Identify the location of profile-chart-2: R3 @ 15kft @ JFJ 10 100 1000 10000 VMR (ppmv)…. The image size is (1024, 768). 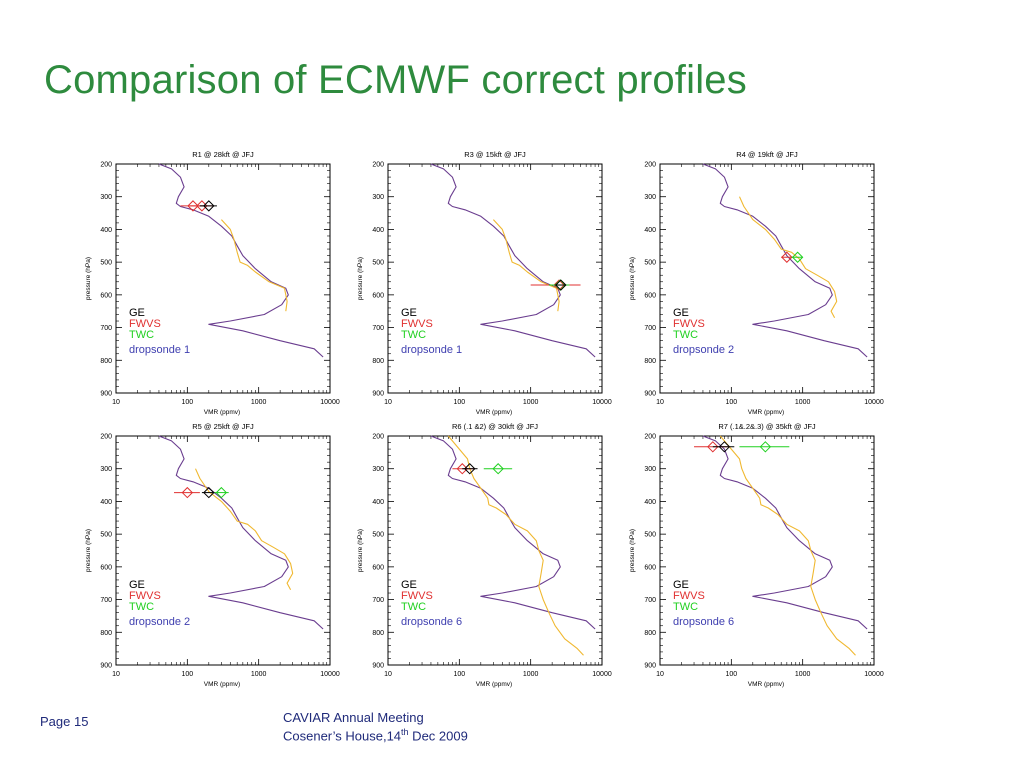
(484, 283).